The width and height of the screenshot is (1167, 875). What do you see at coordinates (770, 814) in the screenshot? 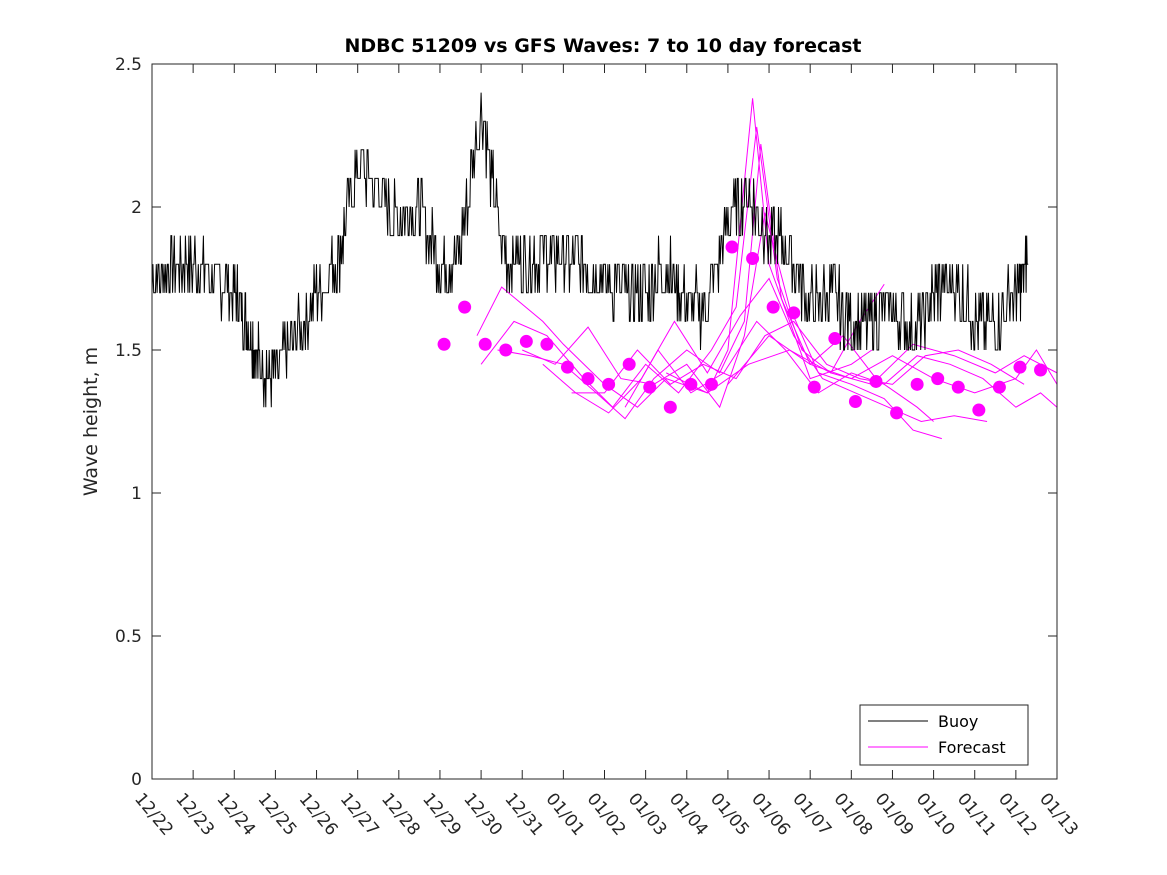
I see `x-tick-label: 01/06` at bounding box center [770, 814].